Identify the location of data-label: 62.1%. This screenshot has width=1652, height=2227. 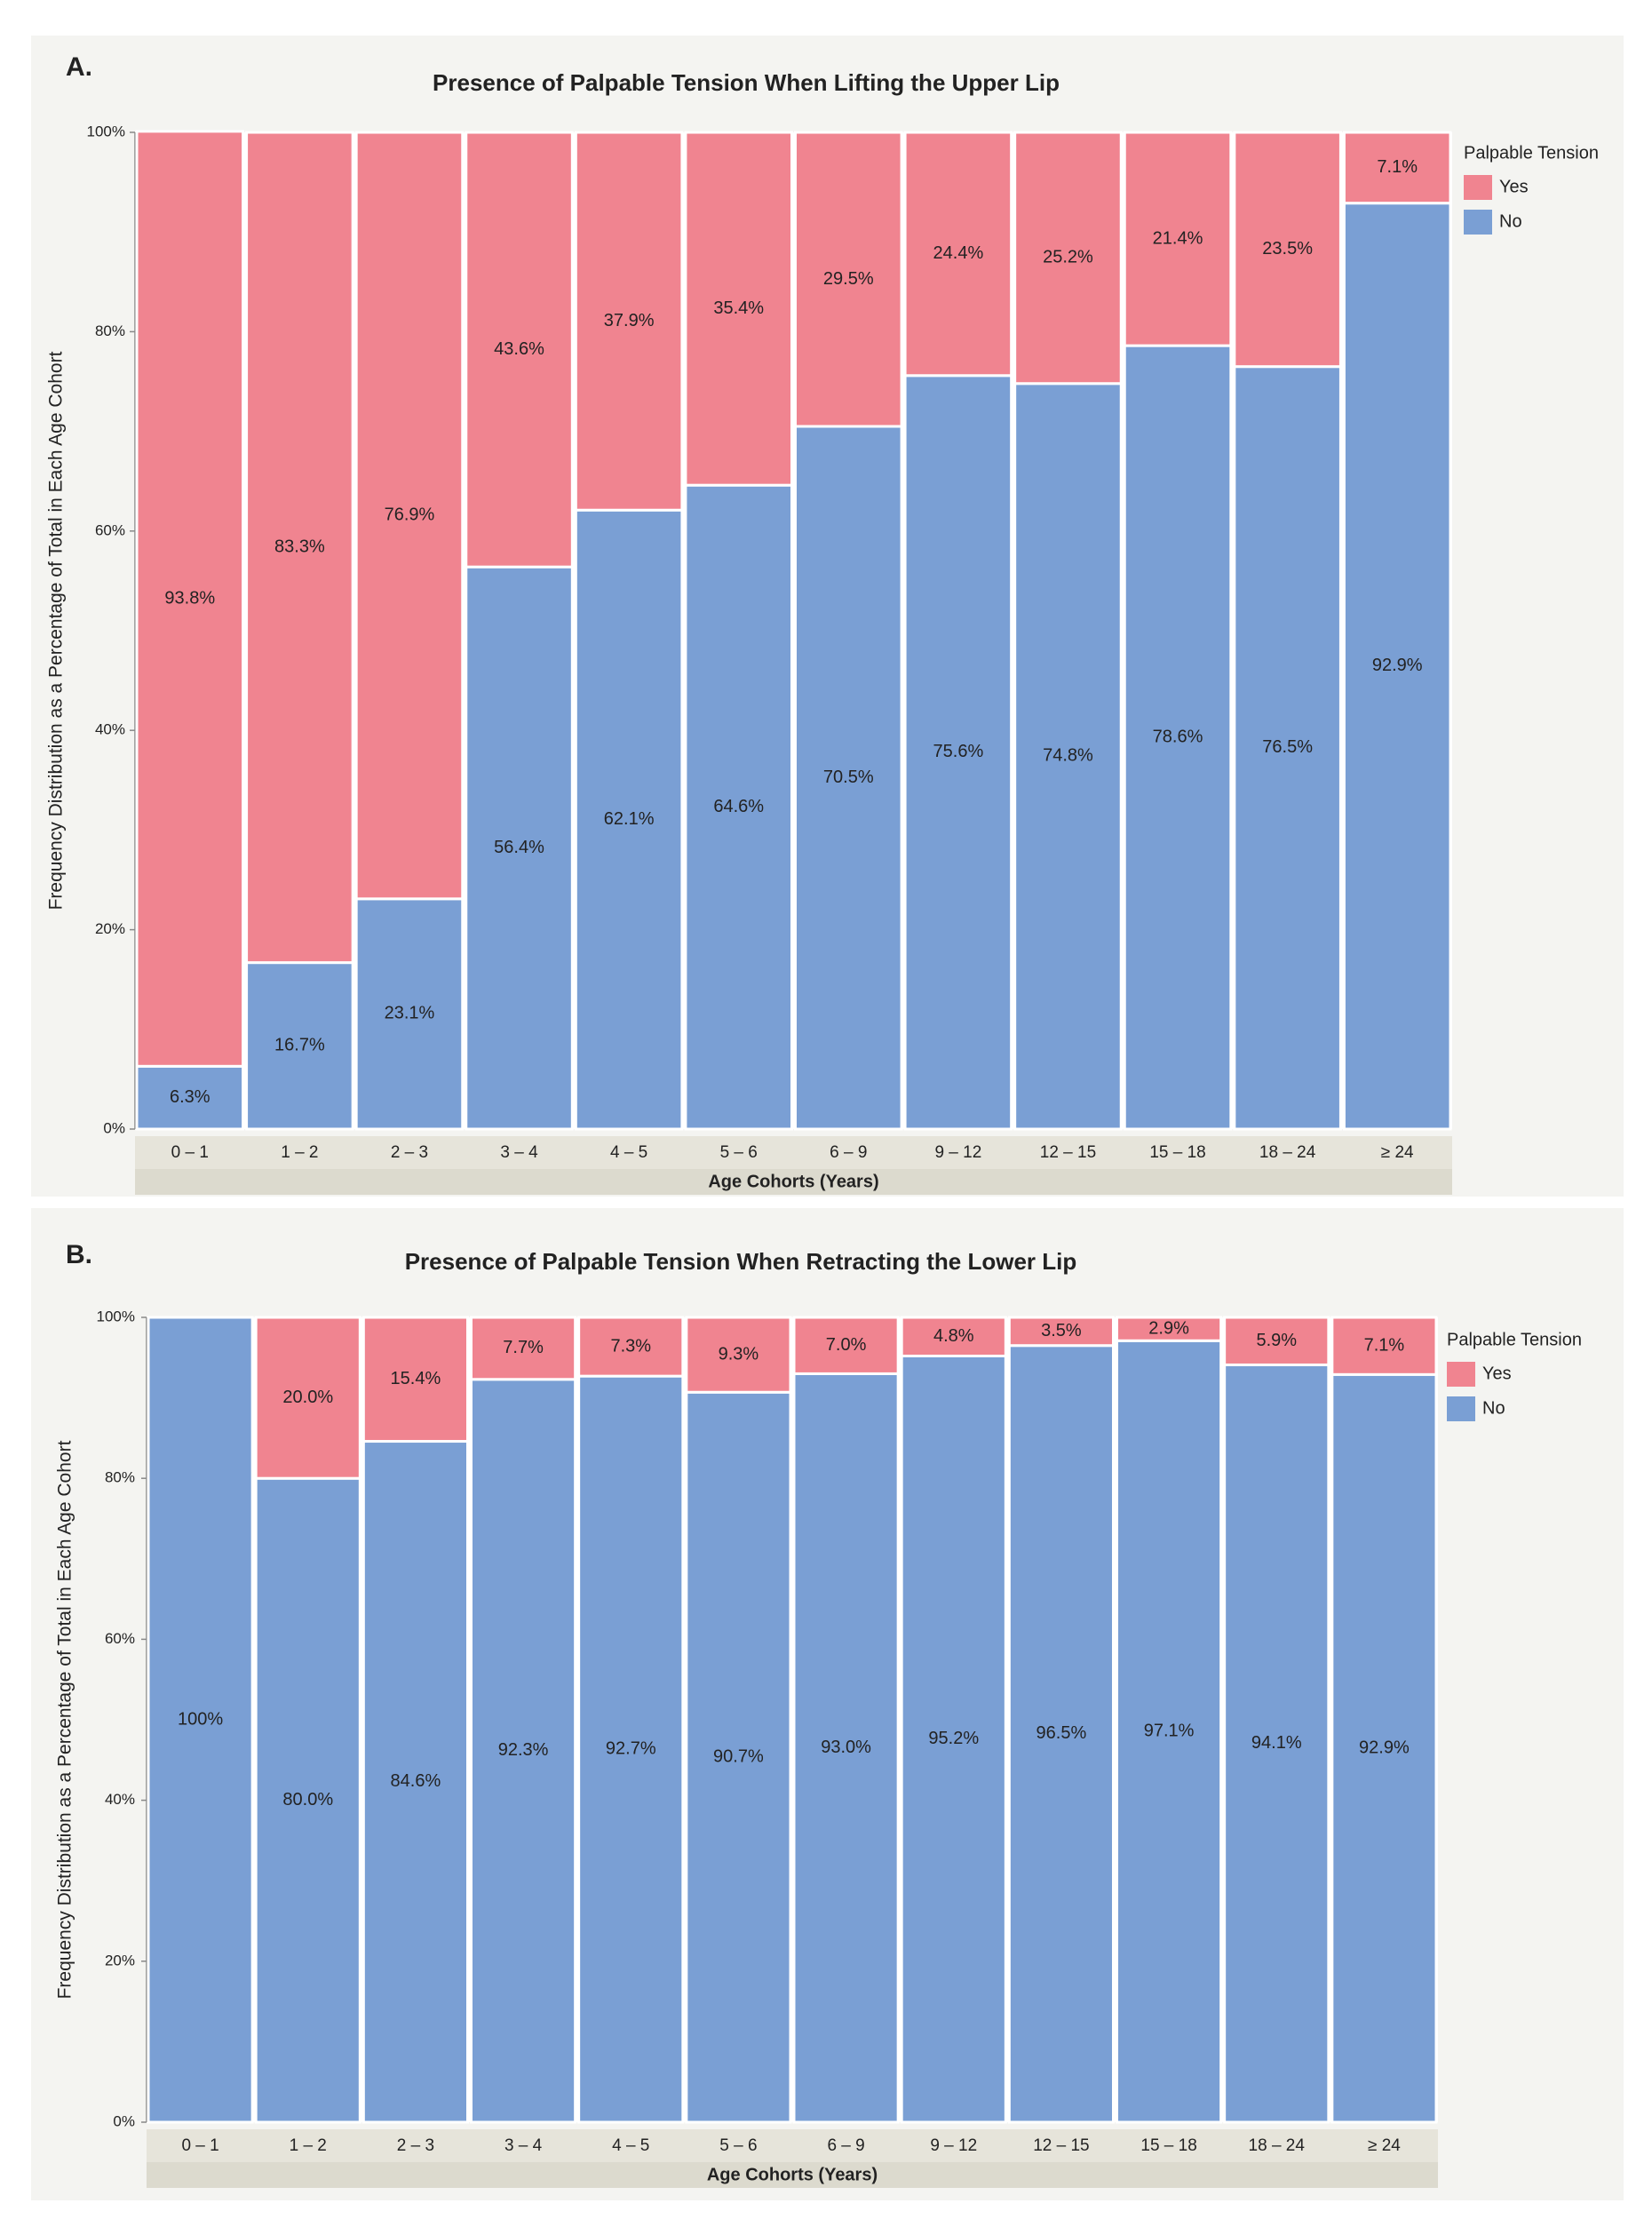
(629, 819).